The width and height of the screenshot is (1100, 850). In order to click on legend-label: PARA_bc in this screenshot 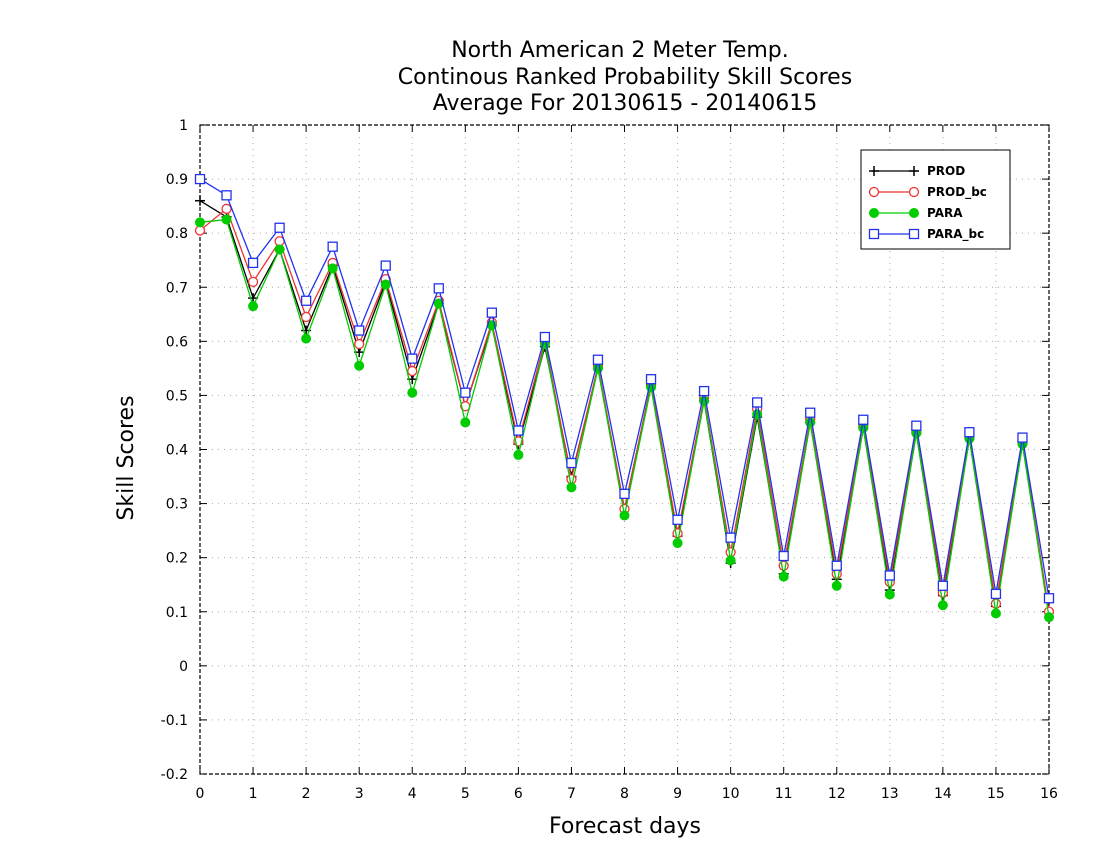, I will do `click(955, 234)`.